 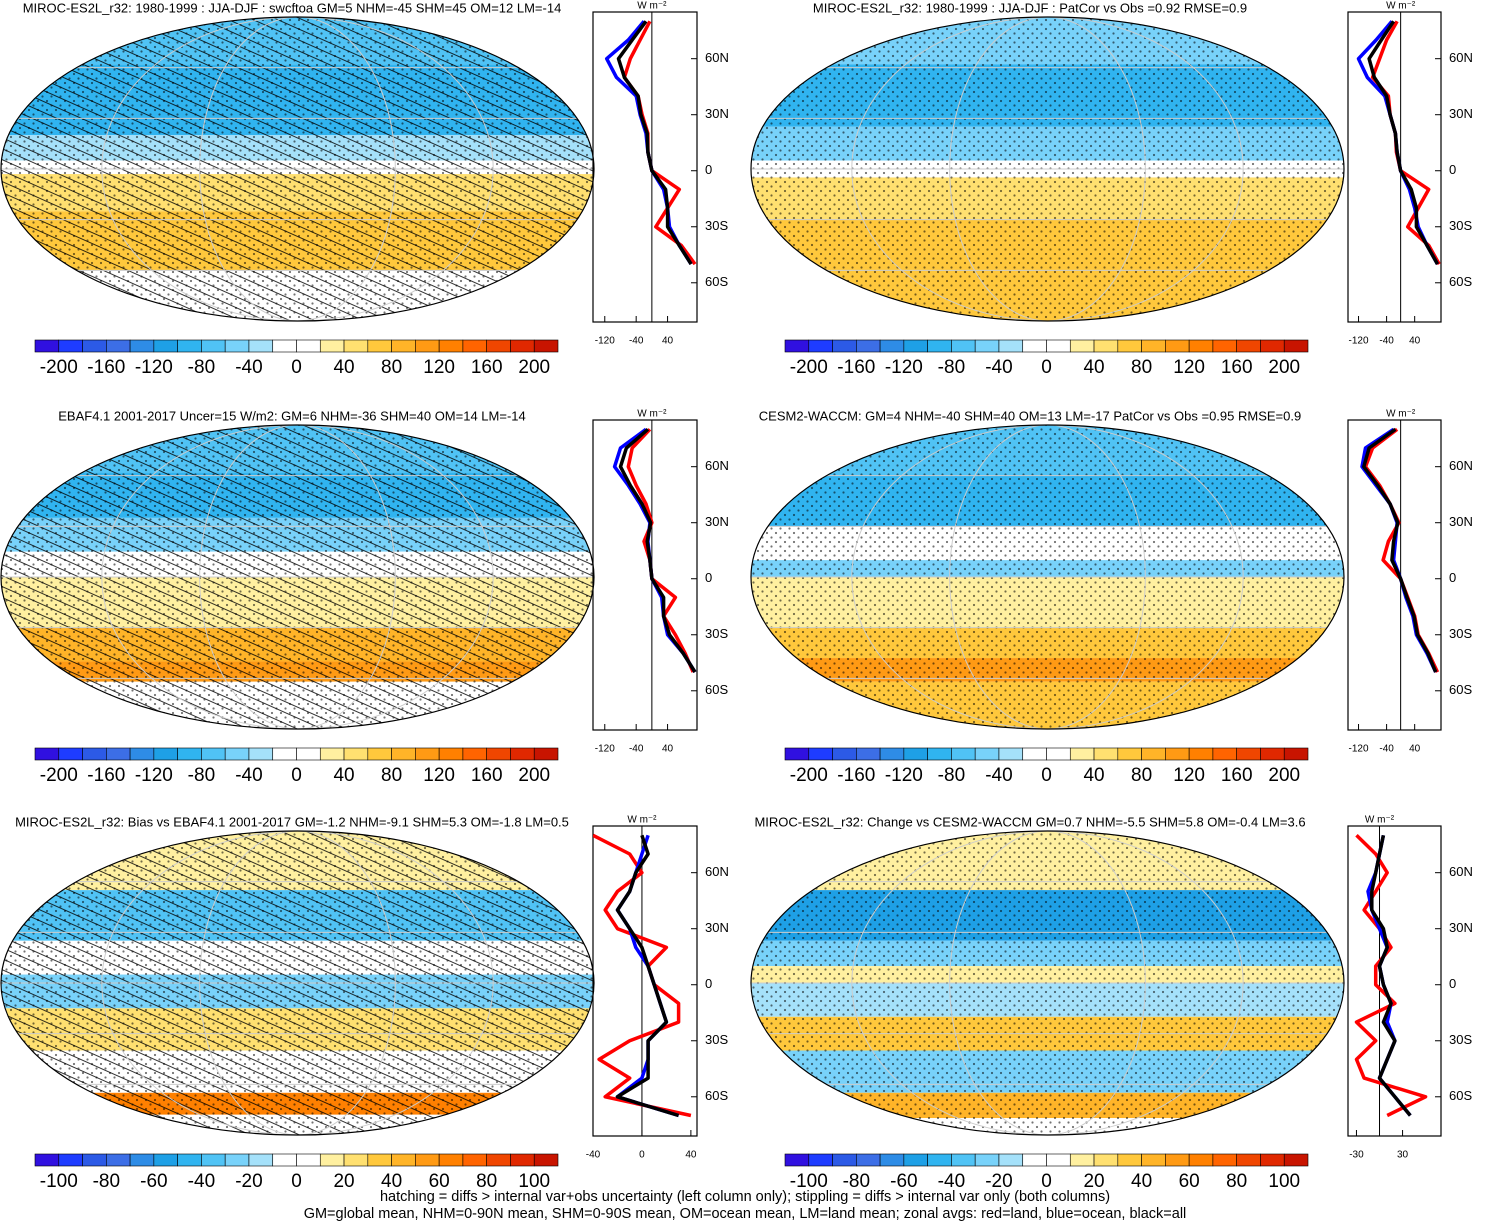 What do you see at coordinates (534, 367) in the screenshot?
I see `colorbar-label: 200` at bounding box center [534, 367].